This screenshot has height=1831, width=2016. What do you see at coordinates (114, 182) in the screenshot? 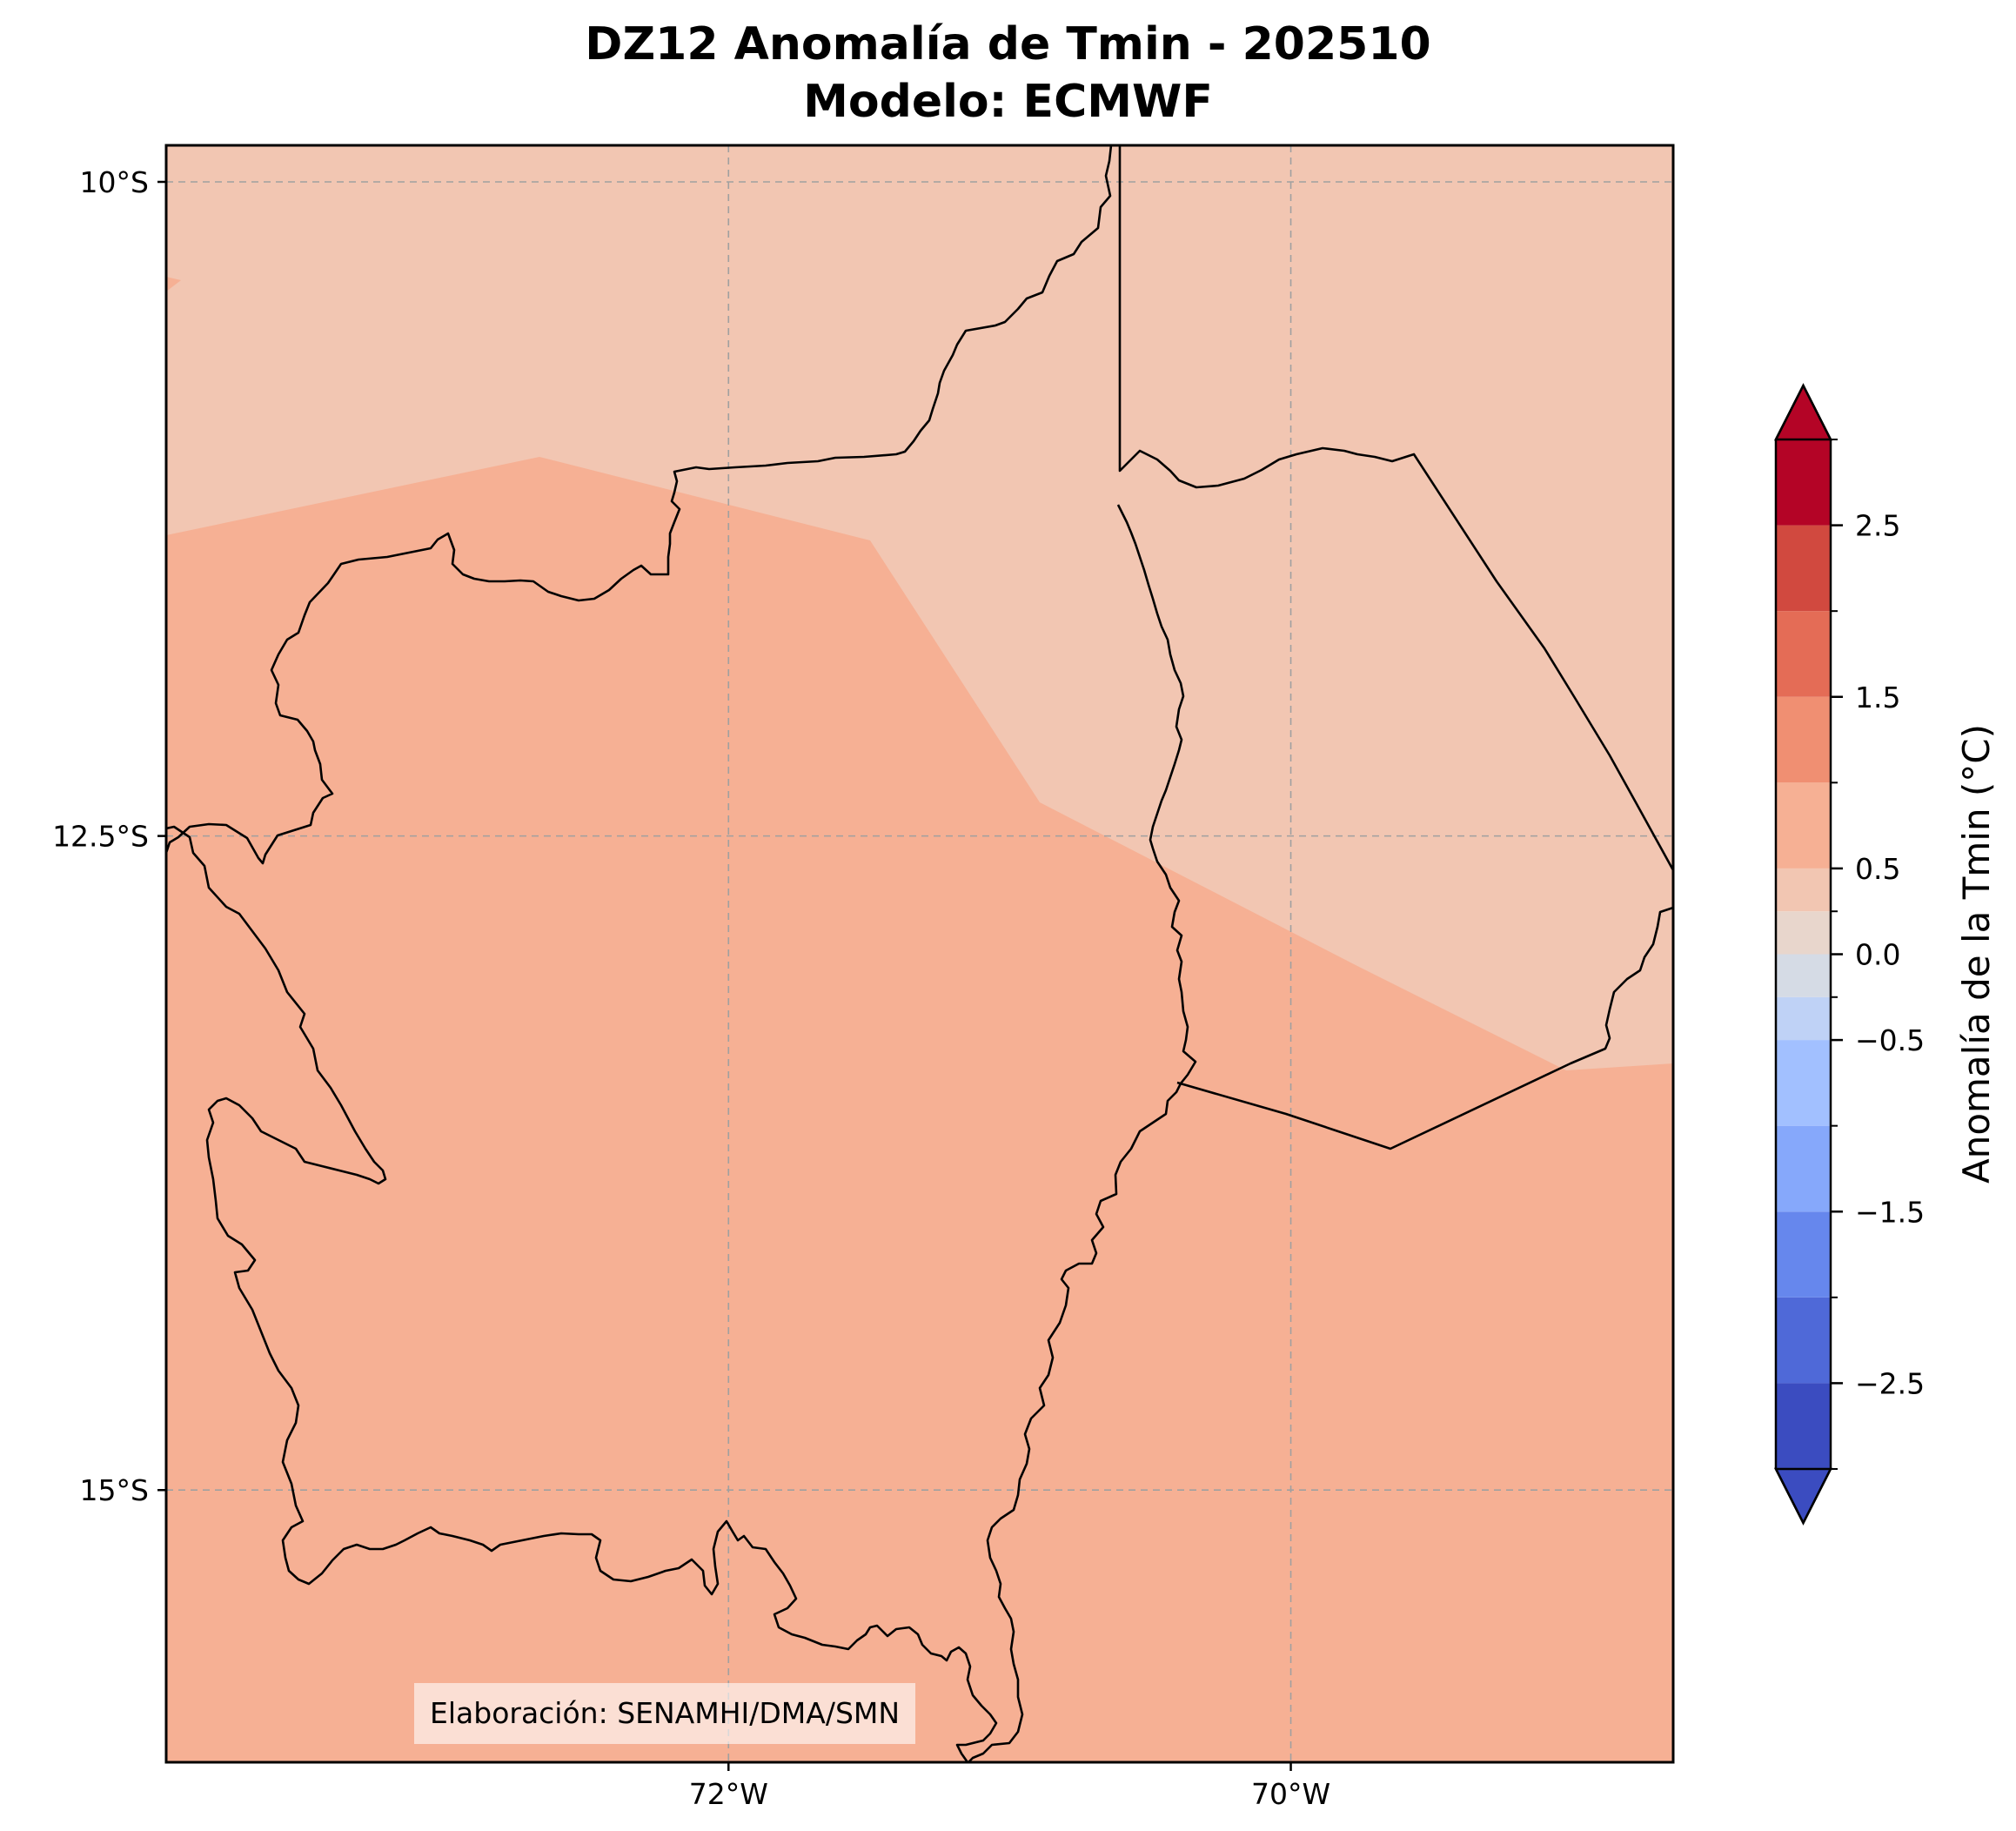
I see `lat-tick-label: 10°S` at bounding box center [114, 182].